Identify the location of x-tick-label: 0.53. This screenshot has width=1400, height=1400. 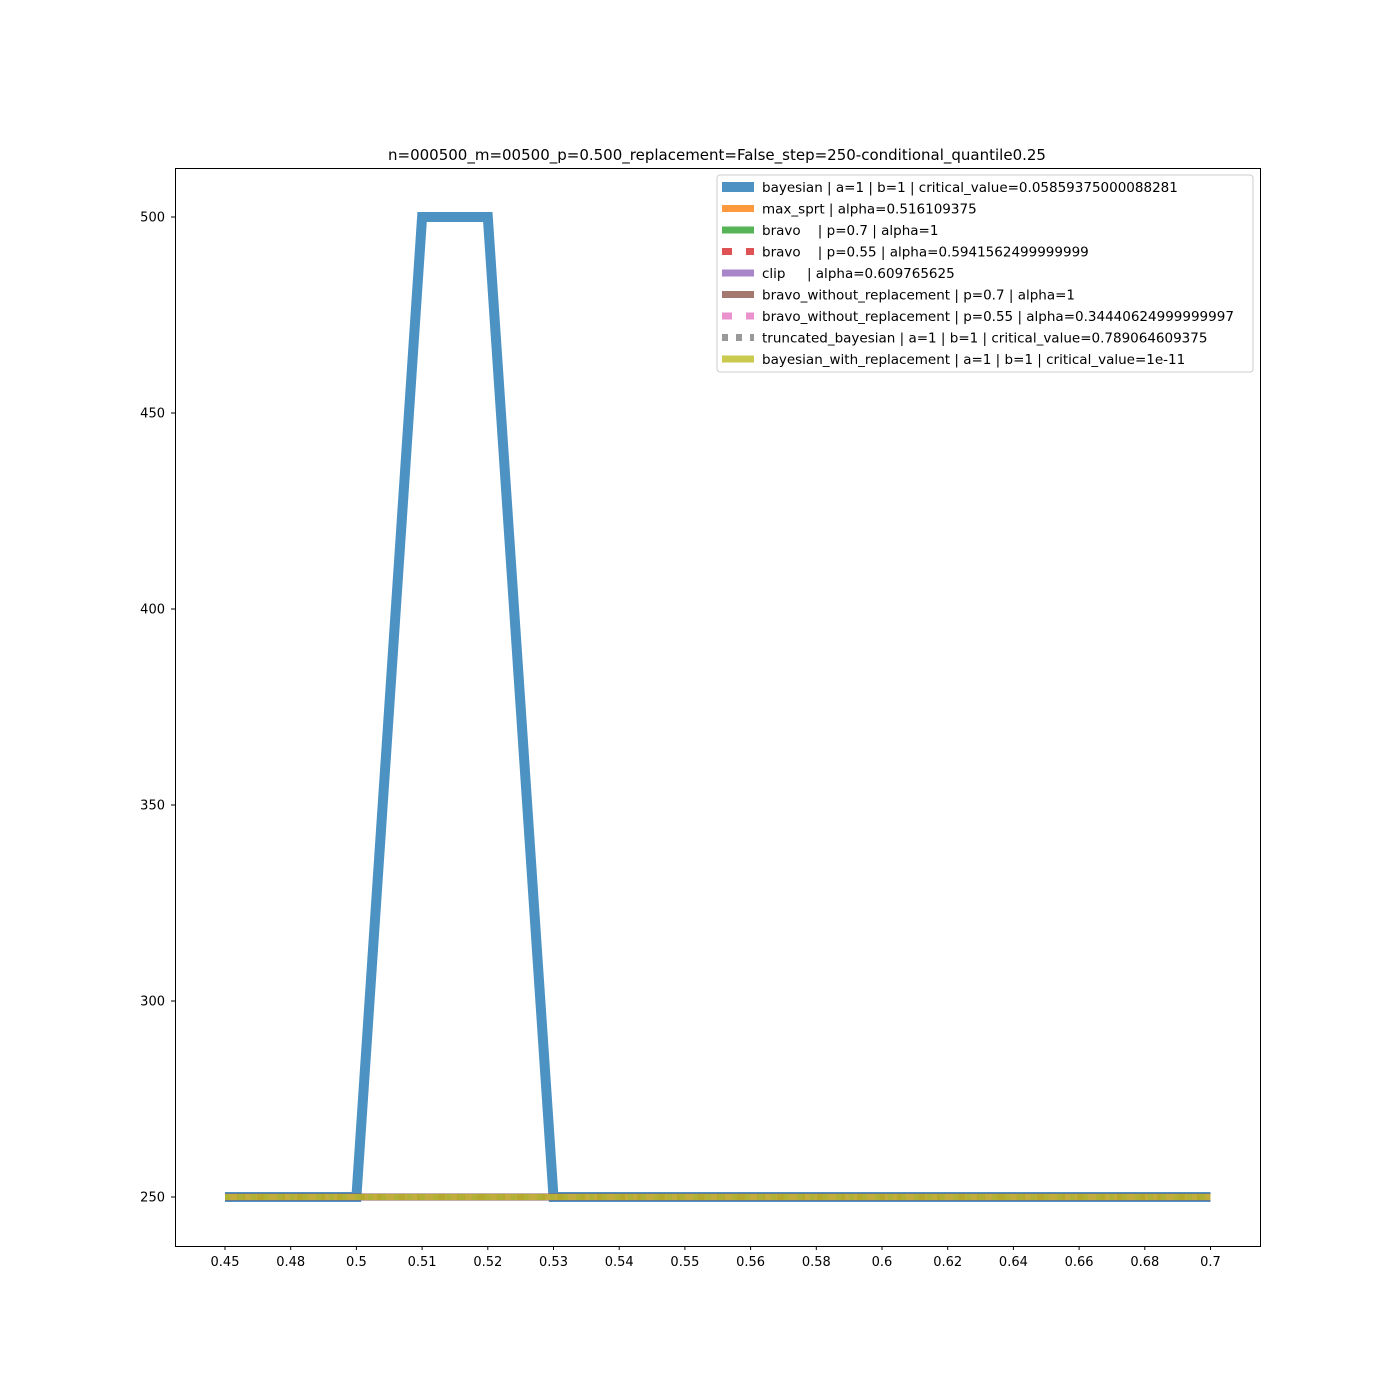
(553, 1262).